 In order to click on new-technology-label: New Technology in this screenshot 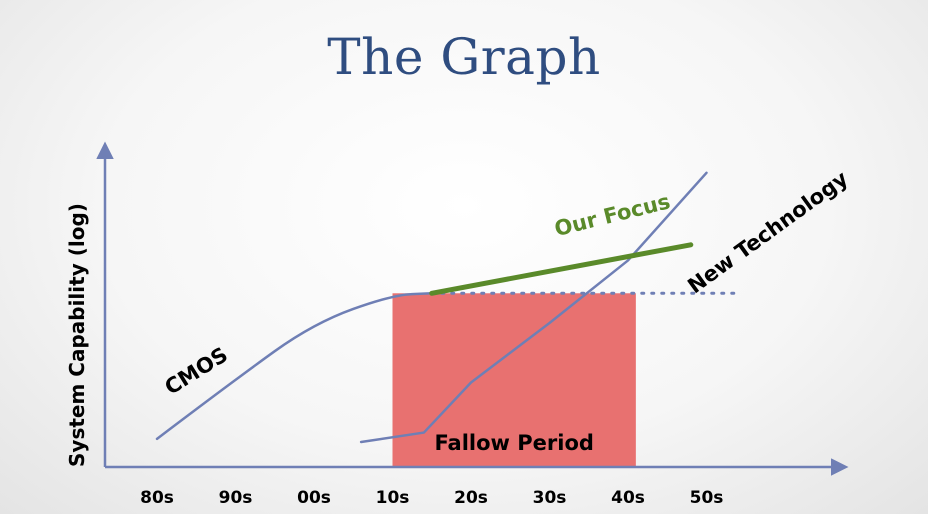, I will do `click(767, 232)`.